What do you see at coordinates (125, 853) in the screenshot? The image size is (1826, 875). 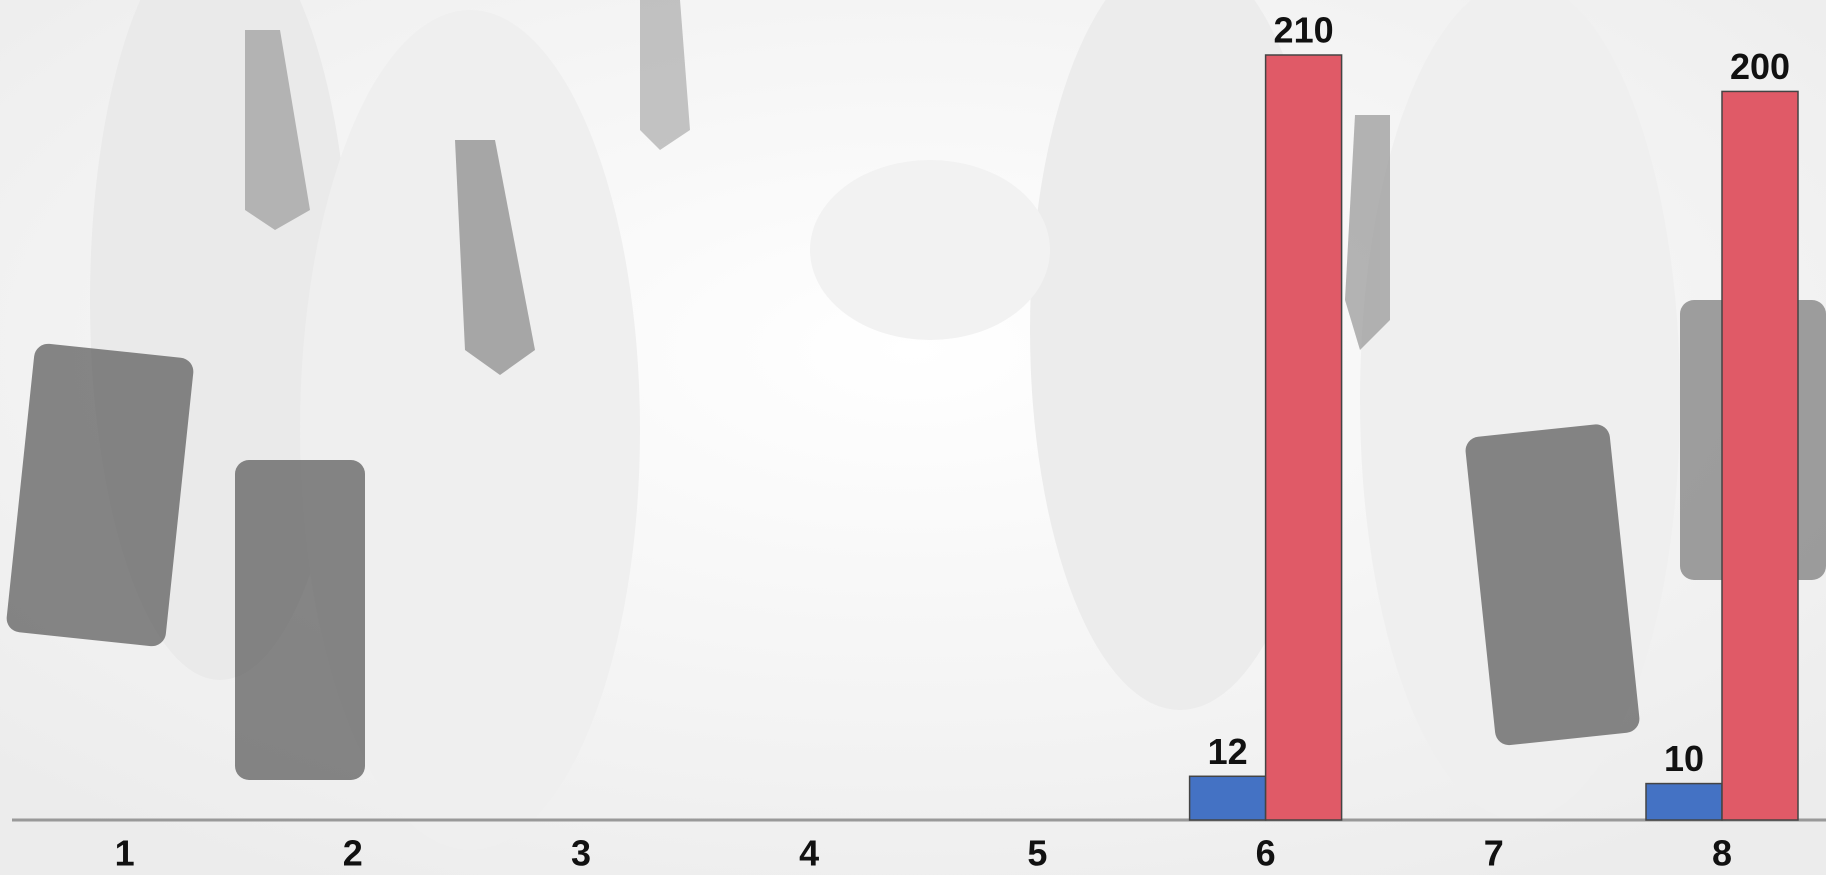 I see `x-tick-label: 1` at bounding box center [125, 853].